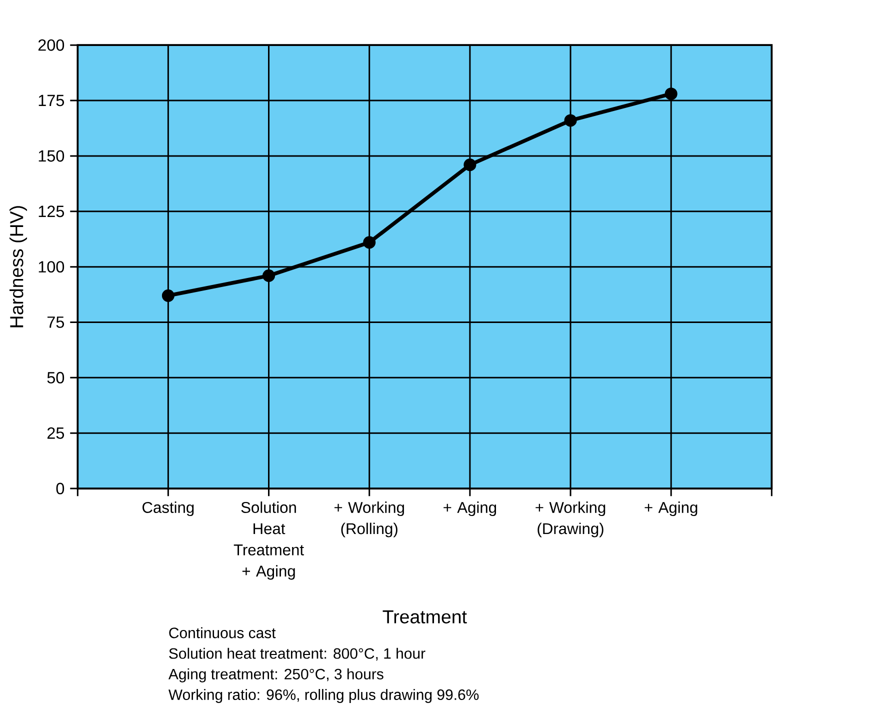 The image size is (886, 716). Describe the element at coordinates (222, 632) in the screenshot. I see `text: Continuous cast` at that location.